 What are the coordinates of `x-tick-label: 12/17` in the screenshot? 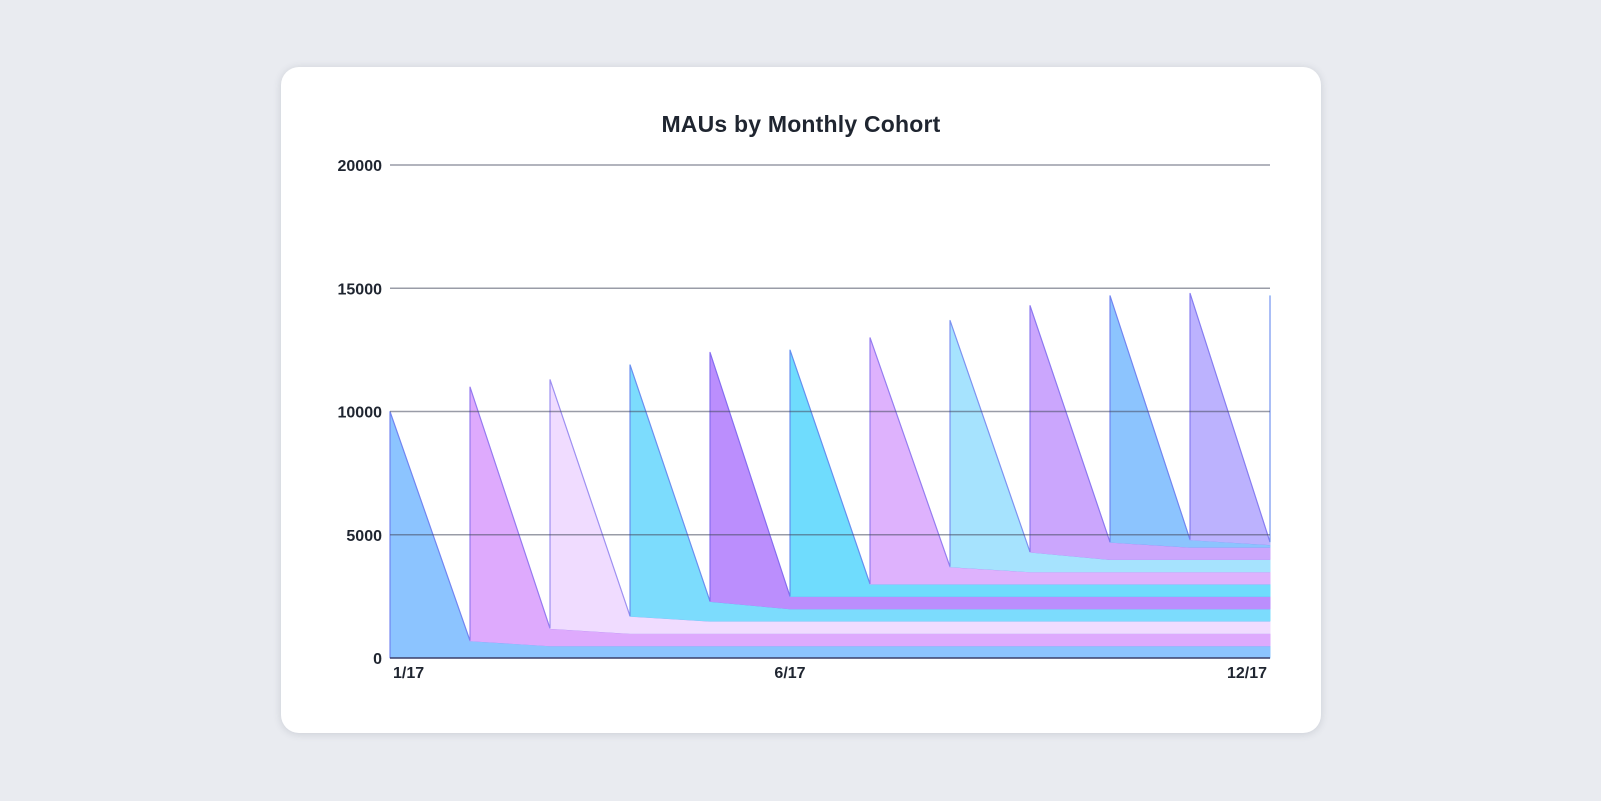 It's located at (1247, 673).